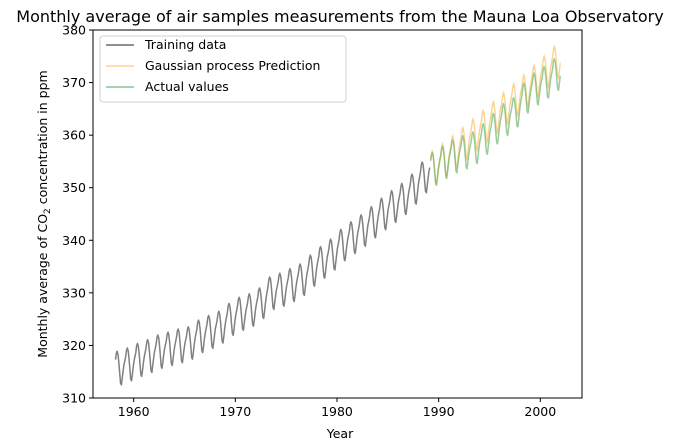  I want to click on x-tick-label: 1960, so click(134, 411).